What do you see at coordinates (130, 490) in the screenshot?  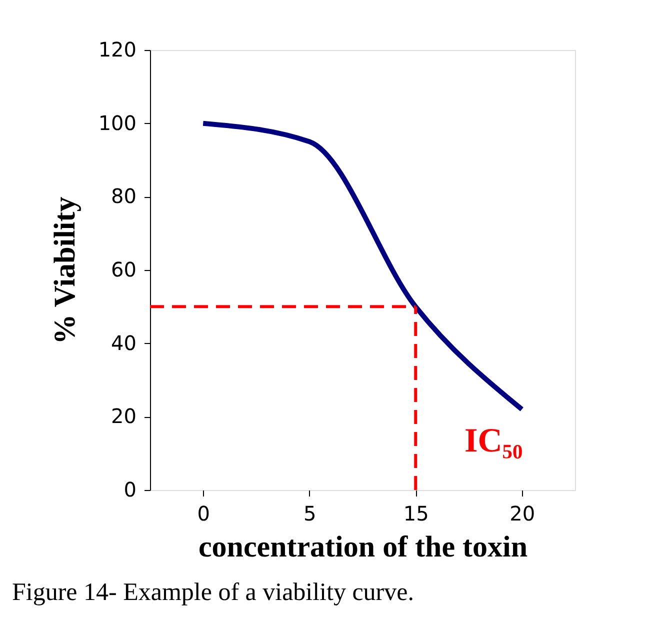 I see `y-tick-label: 0` at bounding box center [130, 490].